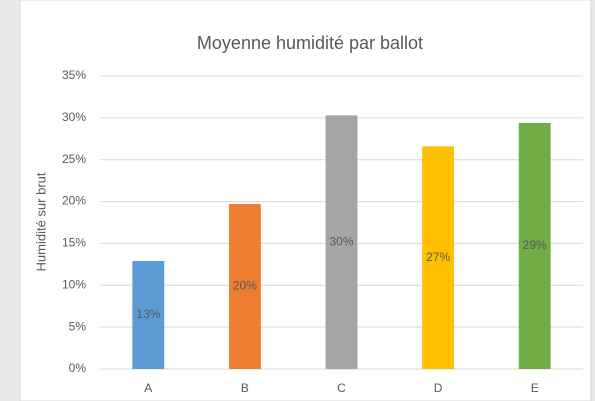 This screenshot has width=595, height=401. Describe the element at coordinates (74, 117) in the screenshot. I see `y-tick-label: 30%` at that location.